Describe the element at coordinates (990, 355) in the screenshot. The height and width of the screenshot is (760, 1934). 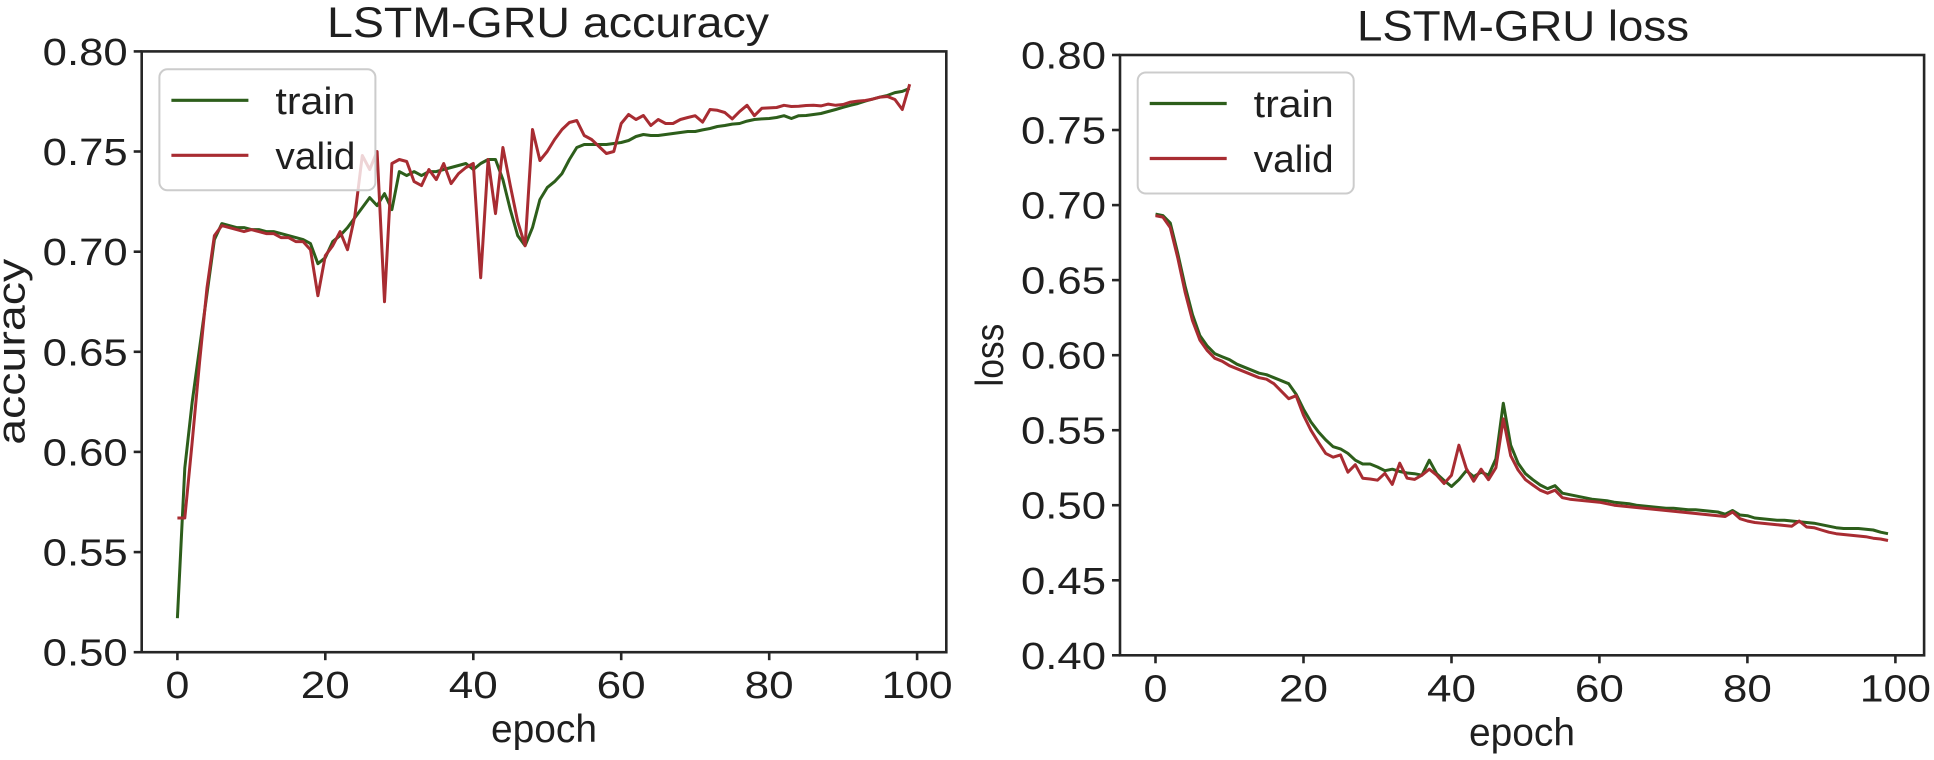
I see `svg-text: loss` at that location.